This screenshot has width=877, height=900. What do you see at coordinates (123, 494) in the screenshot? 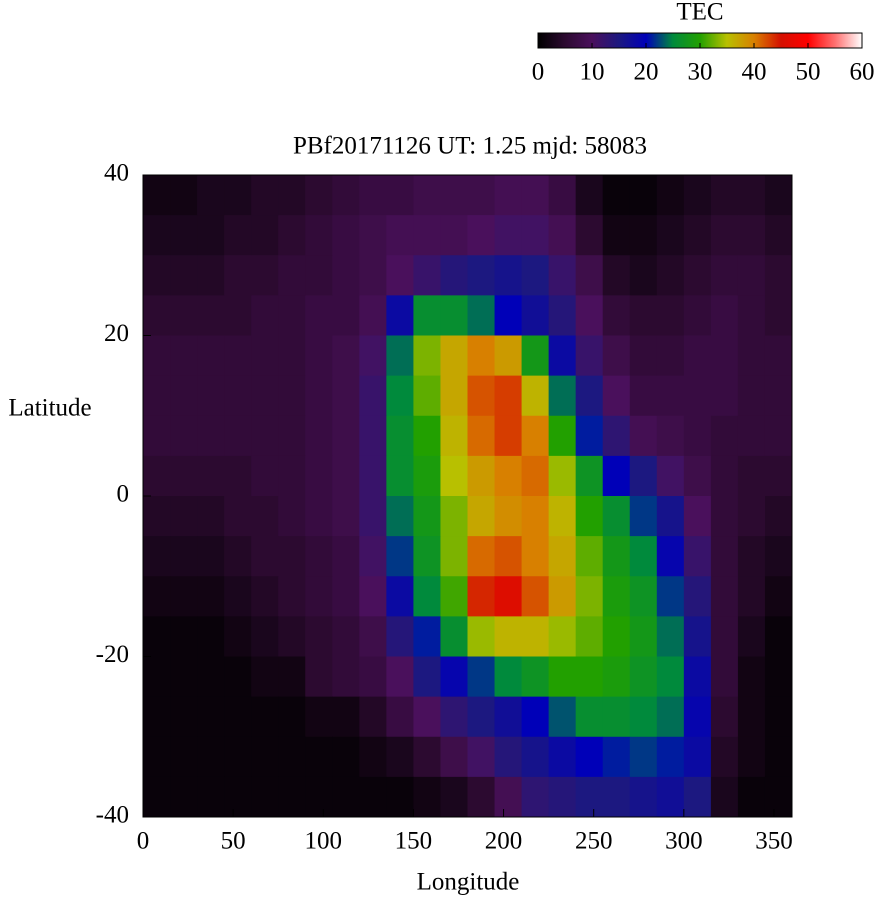
I see `y-tick-label: 0` at bounding box center [123, 494].